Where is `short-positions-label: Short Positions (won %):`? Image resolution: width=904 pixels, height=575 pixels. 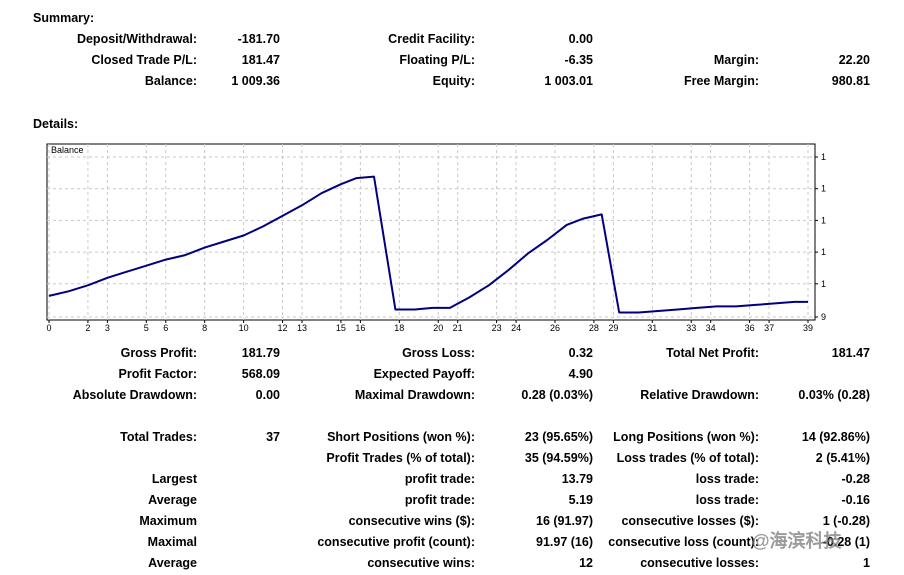 short-positions-label: Short Positions (won %): is located at coordinates (401, 437).